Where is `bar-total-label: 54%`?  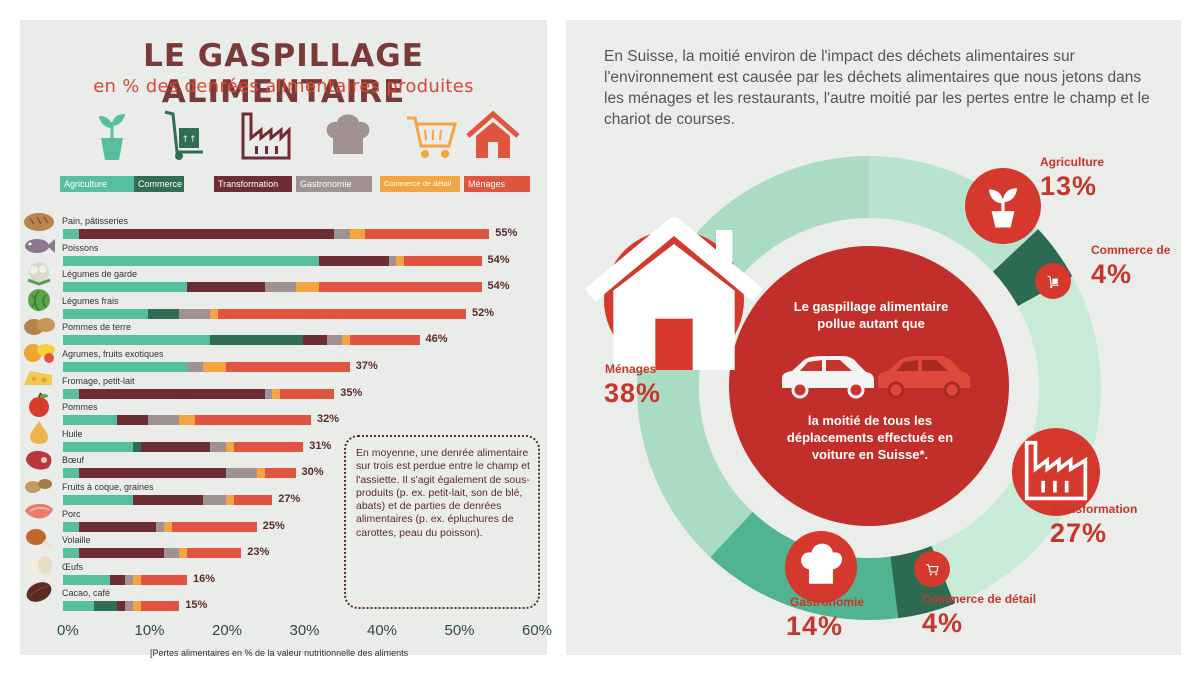 bar-total-label: 54% is located at coordinates (498, 286).